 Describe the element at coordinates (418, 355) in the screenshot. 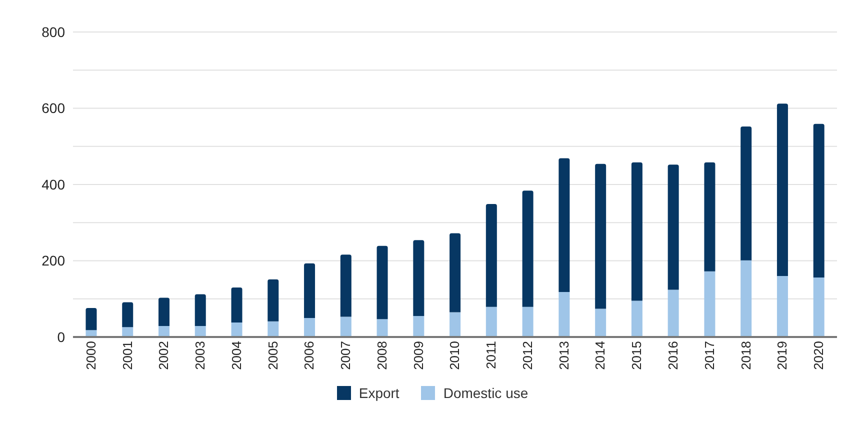

I see `x-tick-label: 2009` at that location.